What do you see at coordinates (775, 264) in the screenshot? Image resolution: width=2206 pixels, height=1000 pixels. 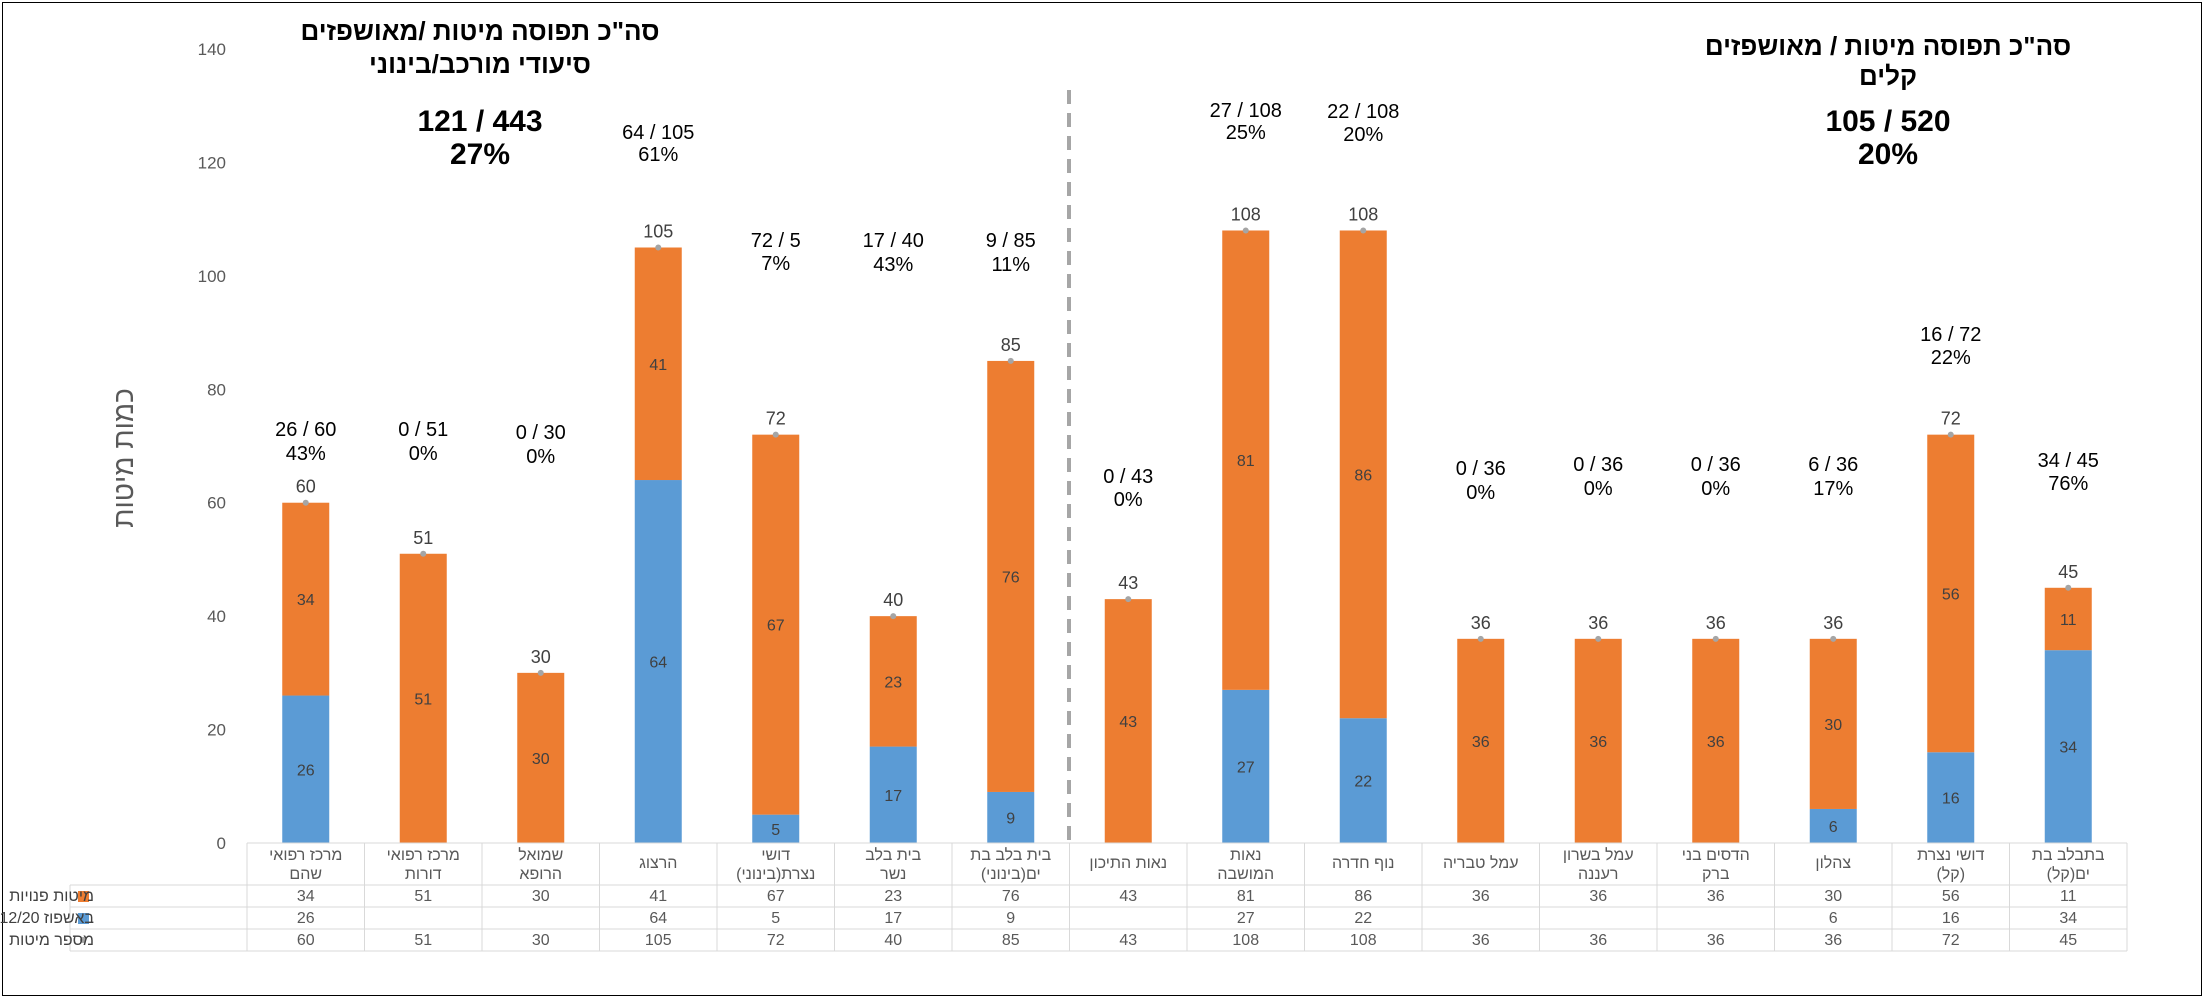 I see `bar-pct-annotation: 7%` at bounding box center [775, 264].